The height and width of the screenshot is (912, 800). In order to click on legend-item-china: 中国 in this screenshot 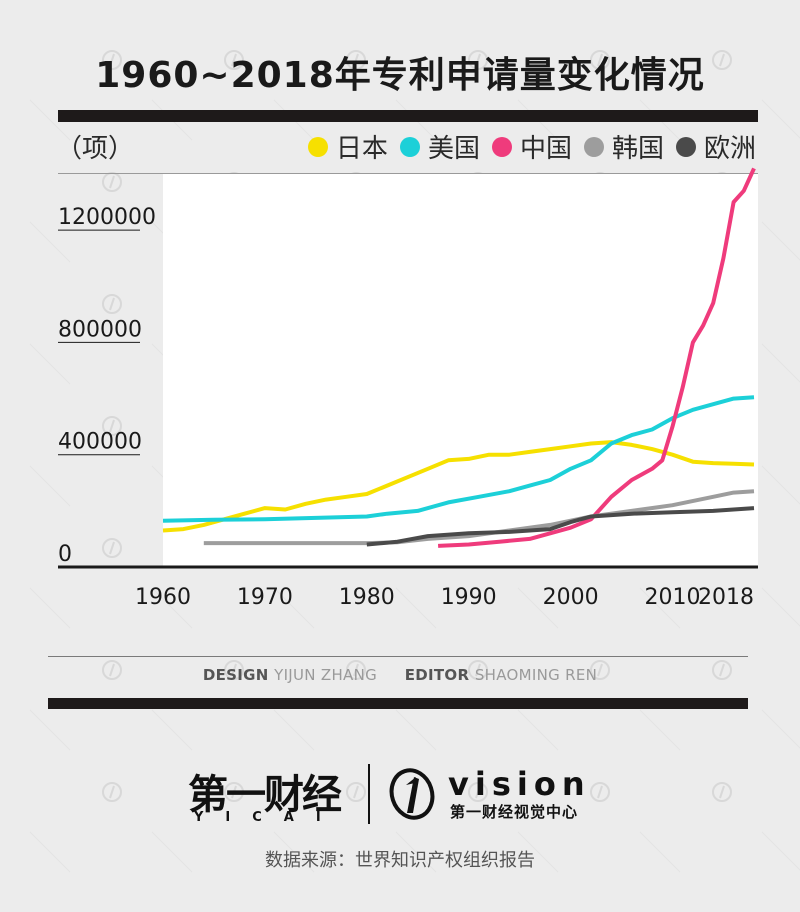, I will do `click(531, 146)`.